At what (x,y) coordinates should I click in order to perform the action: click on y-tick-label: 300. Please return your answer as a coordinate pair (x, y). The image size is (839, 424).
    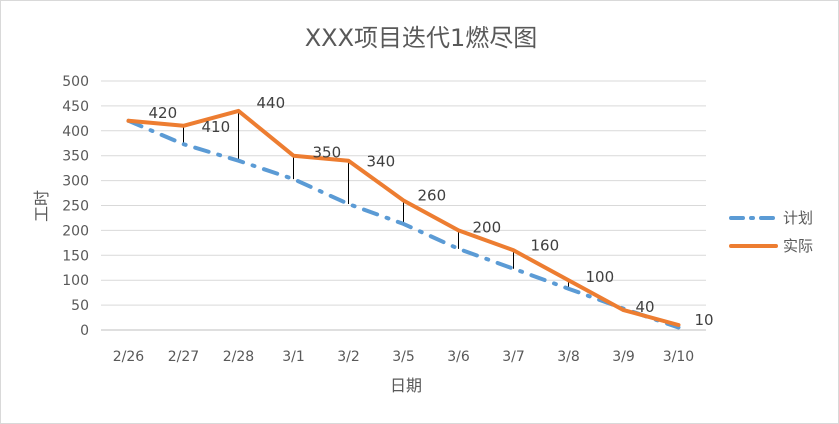
    Looking at the image, I should click on (75, 182).